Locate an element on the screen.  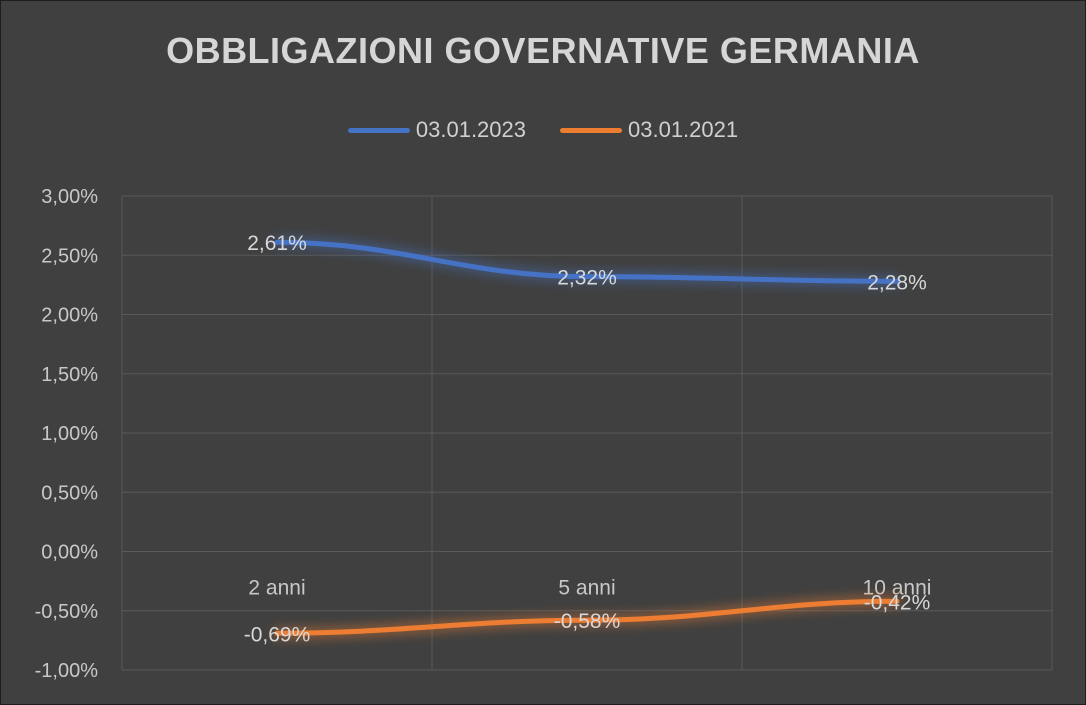
data-label-series-2: -0,58% is located at coordinates (587, 621).